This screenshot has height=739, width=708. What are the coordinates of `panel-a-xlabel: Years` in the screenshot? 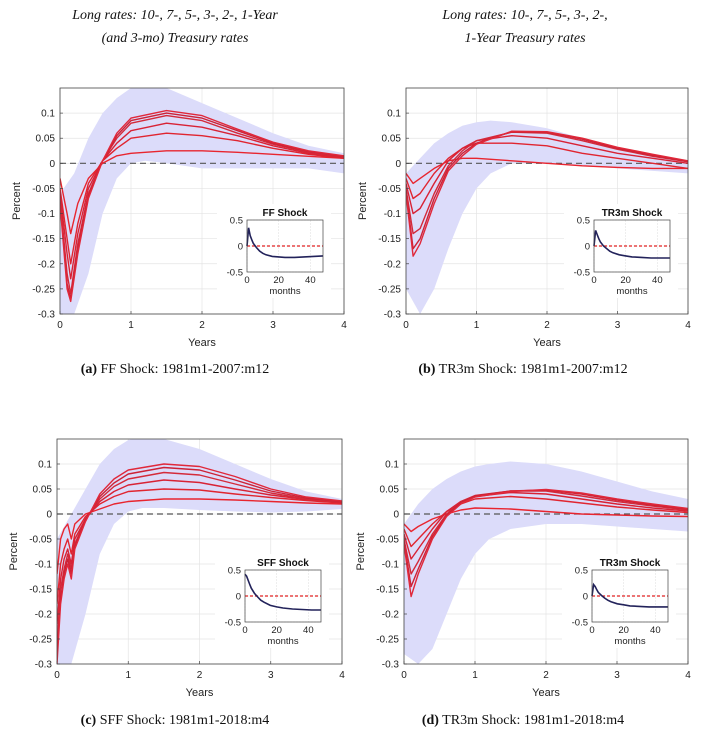 It's located at (202, 343).